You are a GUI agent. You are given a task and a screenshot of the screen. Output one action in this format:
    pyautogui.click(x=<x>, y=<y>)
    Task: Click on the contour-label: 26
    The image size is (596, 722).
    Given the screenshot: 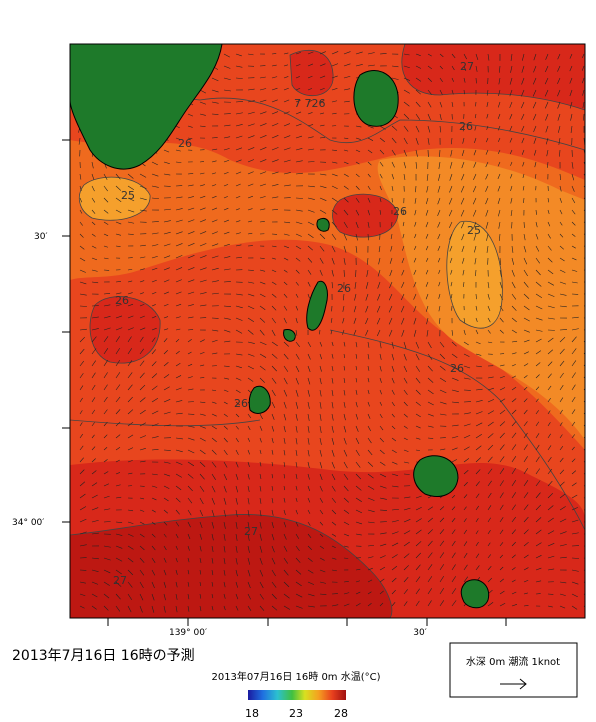 What is the action you would take?
    pyautogui.click(x=241, y=403)
    